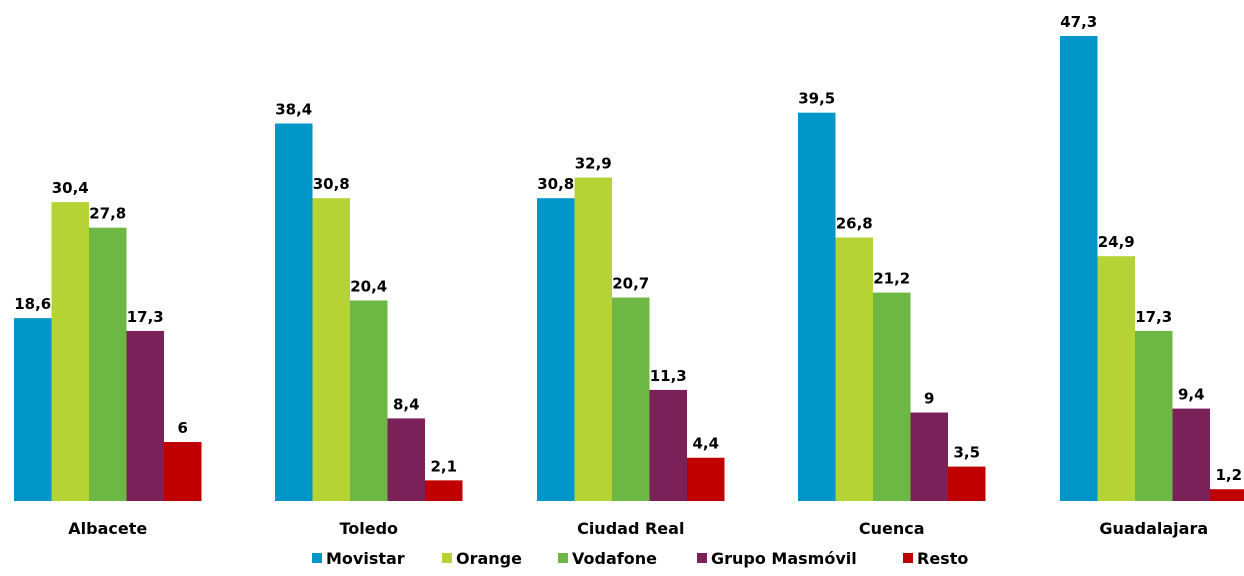  I want to click on data-label-ciudad-real-orange: 32,9, so click(593, 164).